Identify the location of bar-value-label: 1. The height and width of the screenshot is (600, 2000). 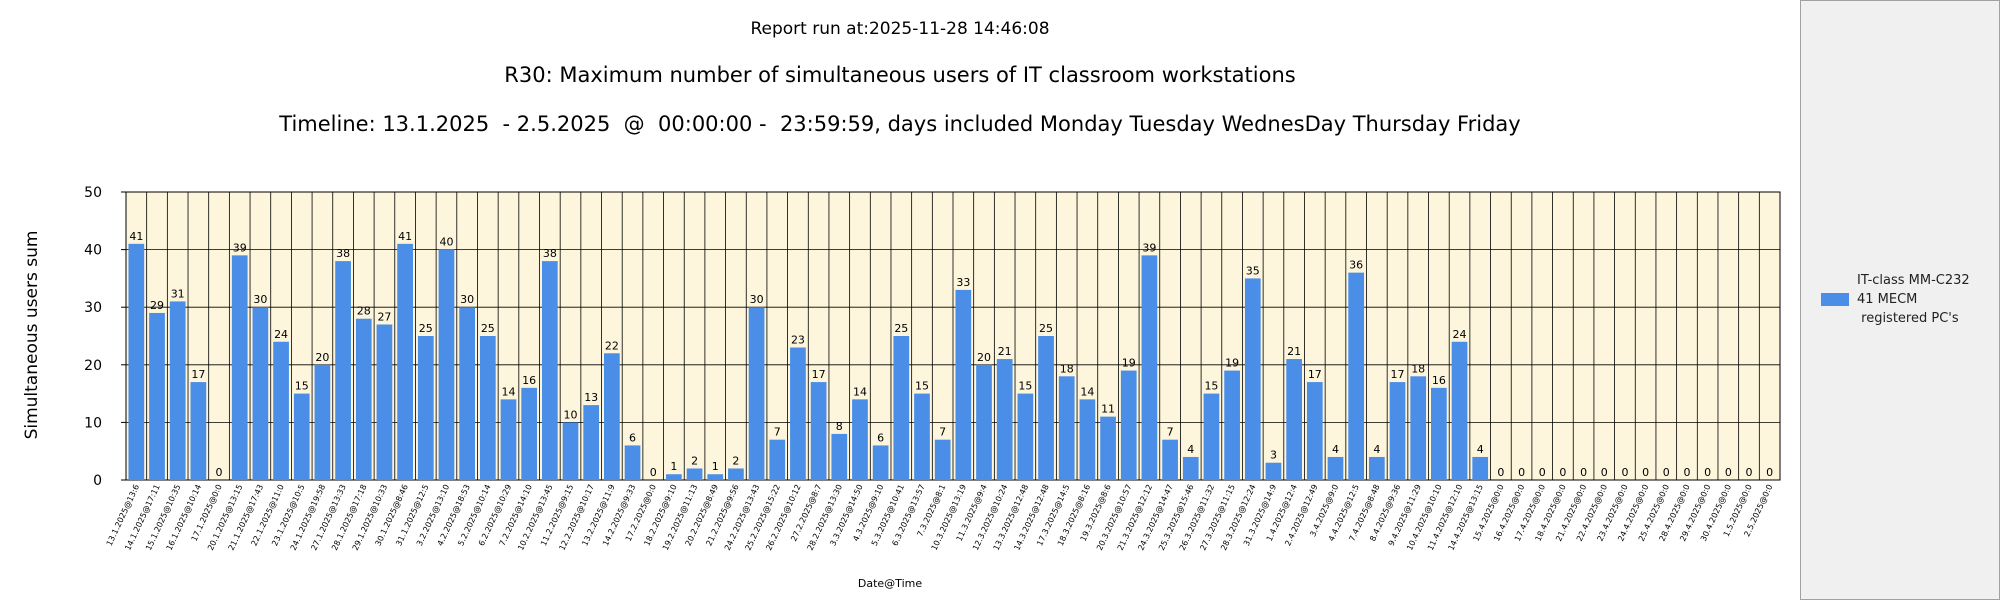
(673, 466).